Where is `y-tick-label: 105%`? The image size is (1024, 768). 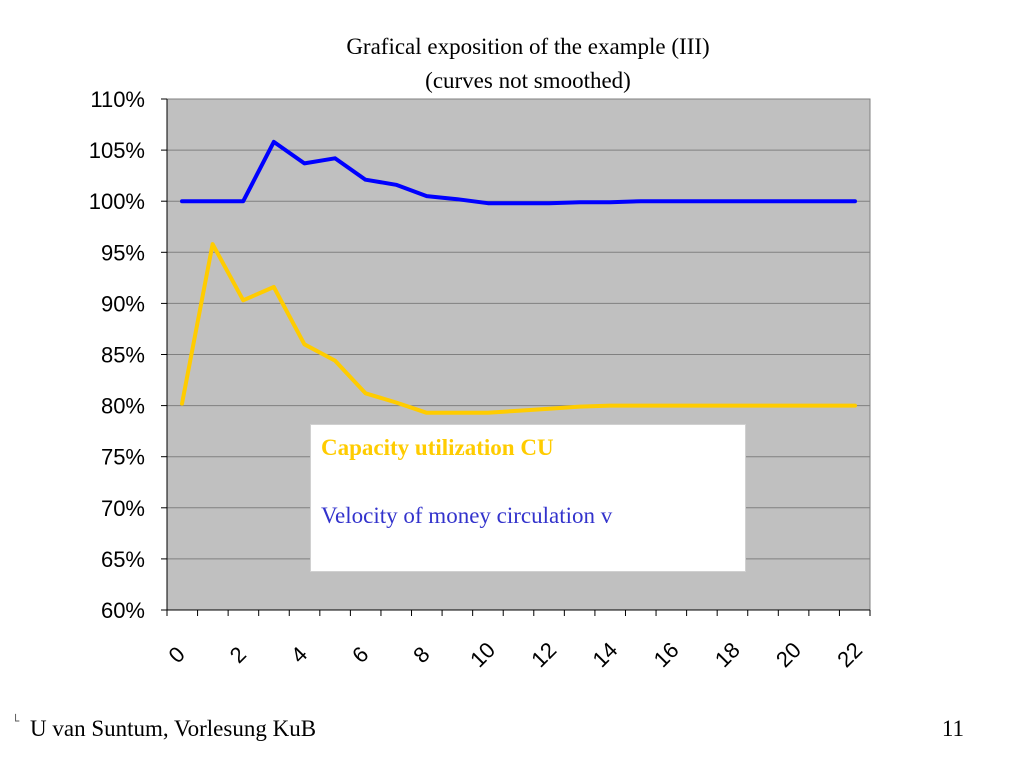
y-tick-label: 105% is located at coordinates (117, 150).